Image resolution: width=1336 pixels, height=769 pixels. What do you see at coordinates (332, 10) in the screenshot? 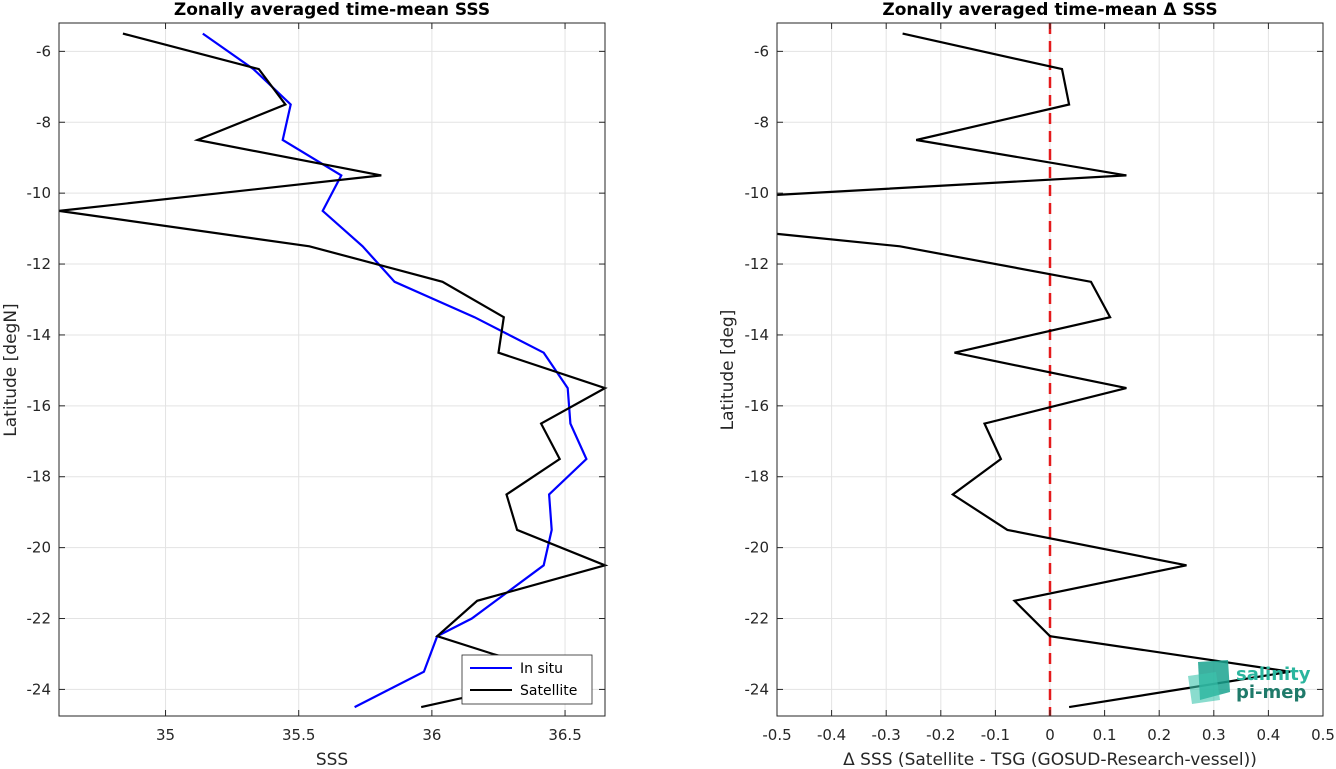
I see `left-chart-title: Zonally averaged time-mean SSS` at bounding box center [332, 10].